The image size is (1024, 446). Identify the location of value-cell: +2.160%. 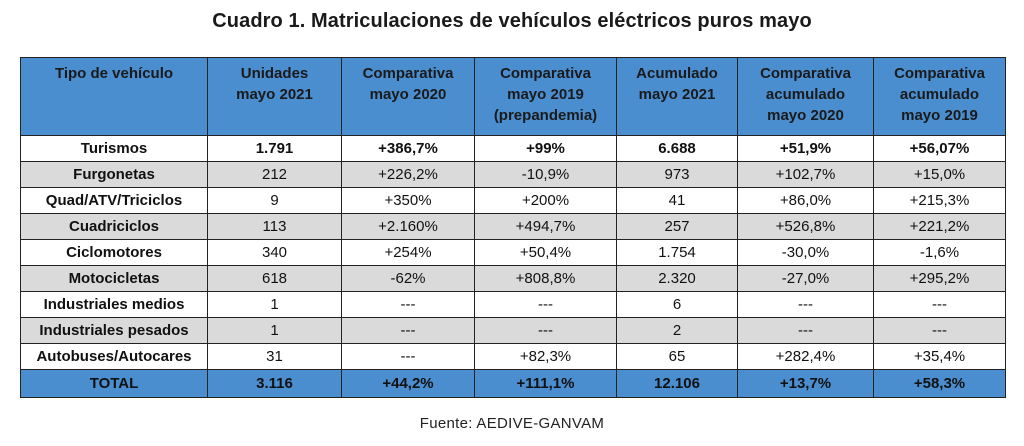
(408, 226).